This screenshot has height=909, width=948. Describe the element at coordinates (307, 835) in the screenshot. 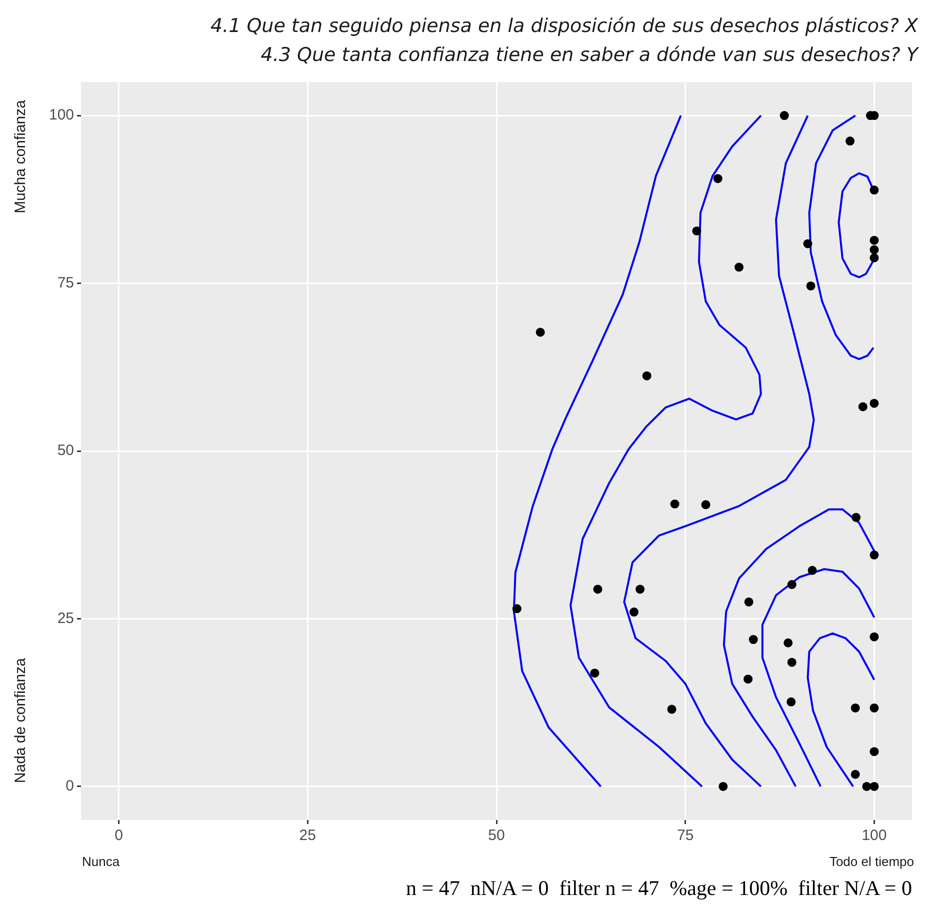

I see `x-tick-label: 25` at that location.